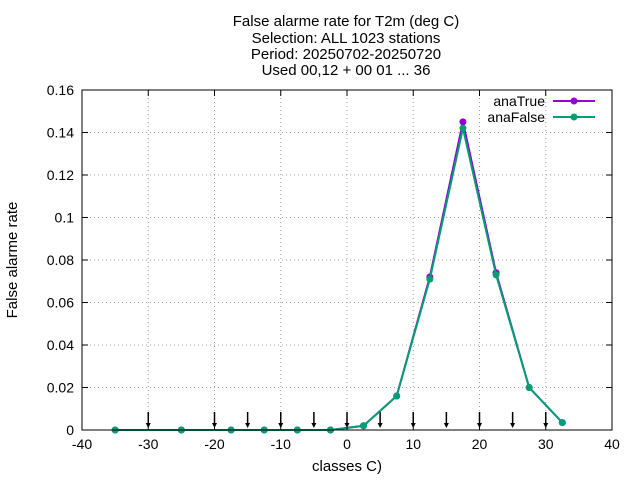 This screenshot has width=640, height=480. I want to click on x-tick-label: -10, so click(281, 444).